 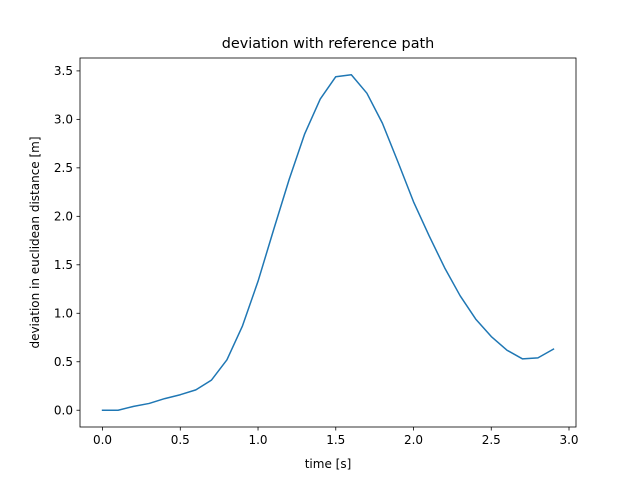 What do you see at coordinates (102, 440) in the screenshot?
I see `x-tick-label: 0.0` at bounding box center [102, 440].